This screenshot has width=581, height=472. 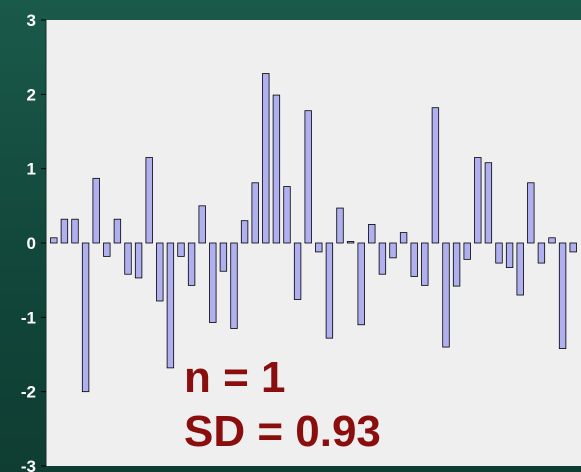 I want to click on y-tick-label: 0, so click(x=31, y=243).